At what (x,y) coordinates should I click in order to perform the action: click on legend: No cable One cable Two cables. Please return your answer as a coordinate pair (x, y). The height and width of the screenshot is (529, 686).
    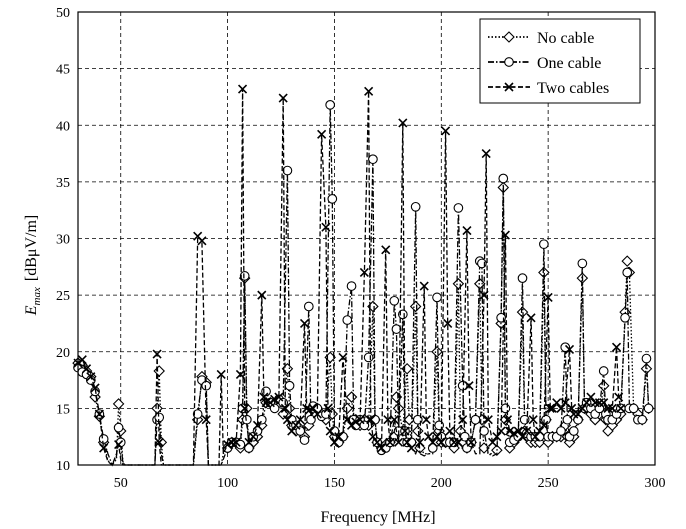
    Looking at the image, I should click on (560, 61).